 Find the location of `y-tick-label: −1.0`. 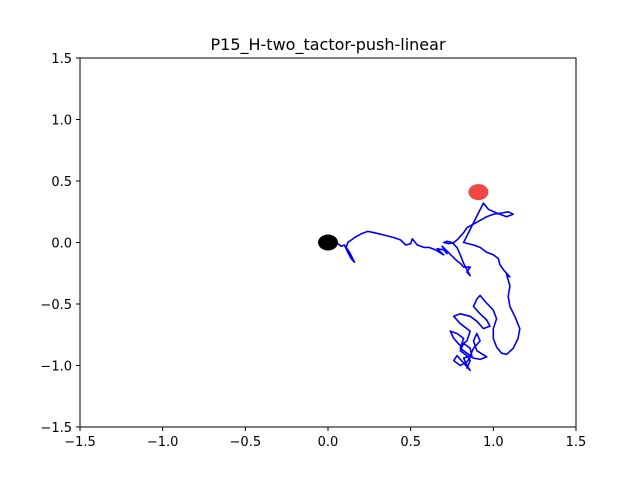

y-tick-label: −1.0 is located at coordinates (56, 367).